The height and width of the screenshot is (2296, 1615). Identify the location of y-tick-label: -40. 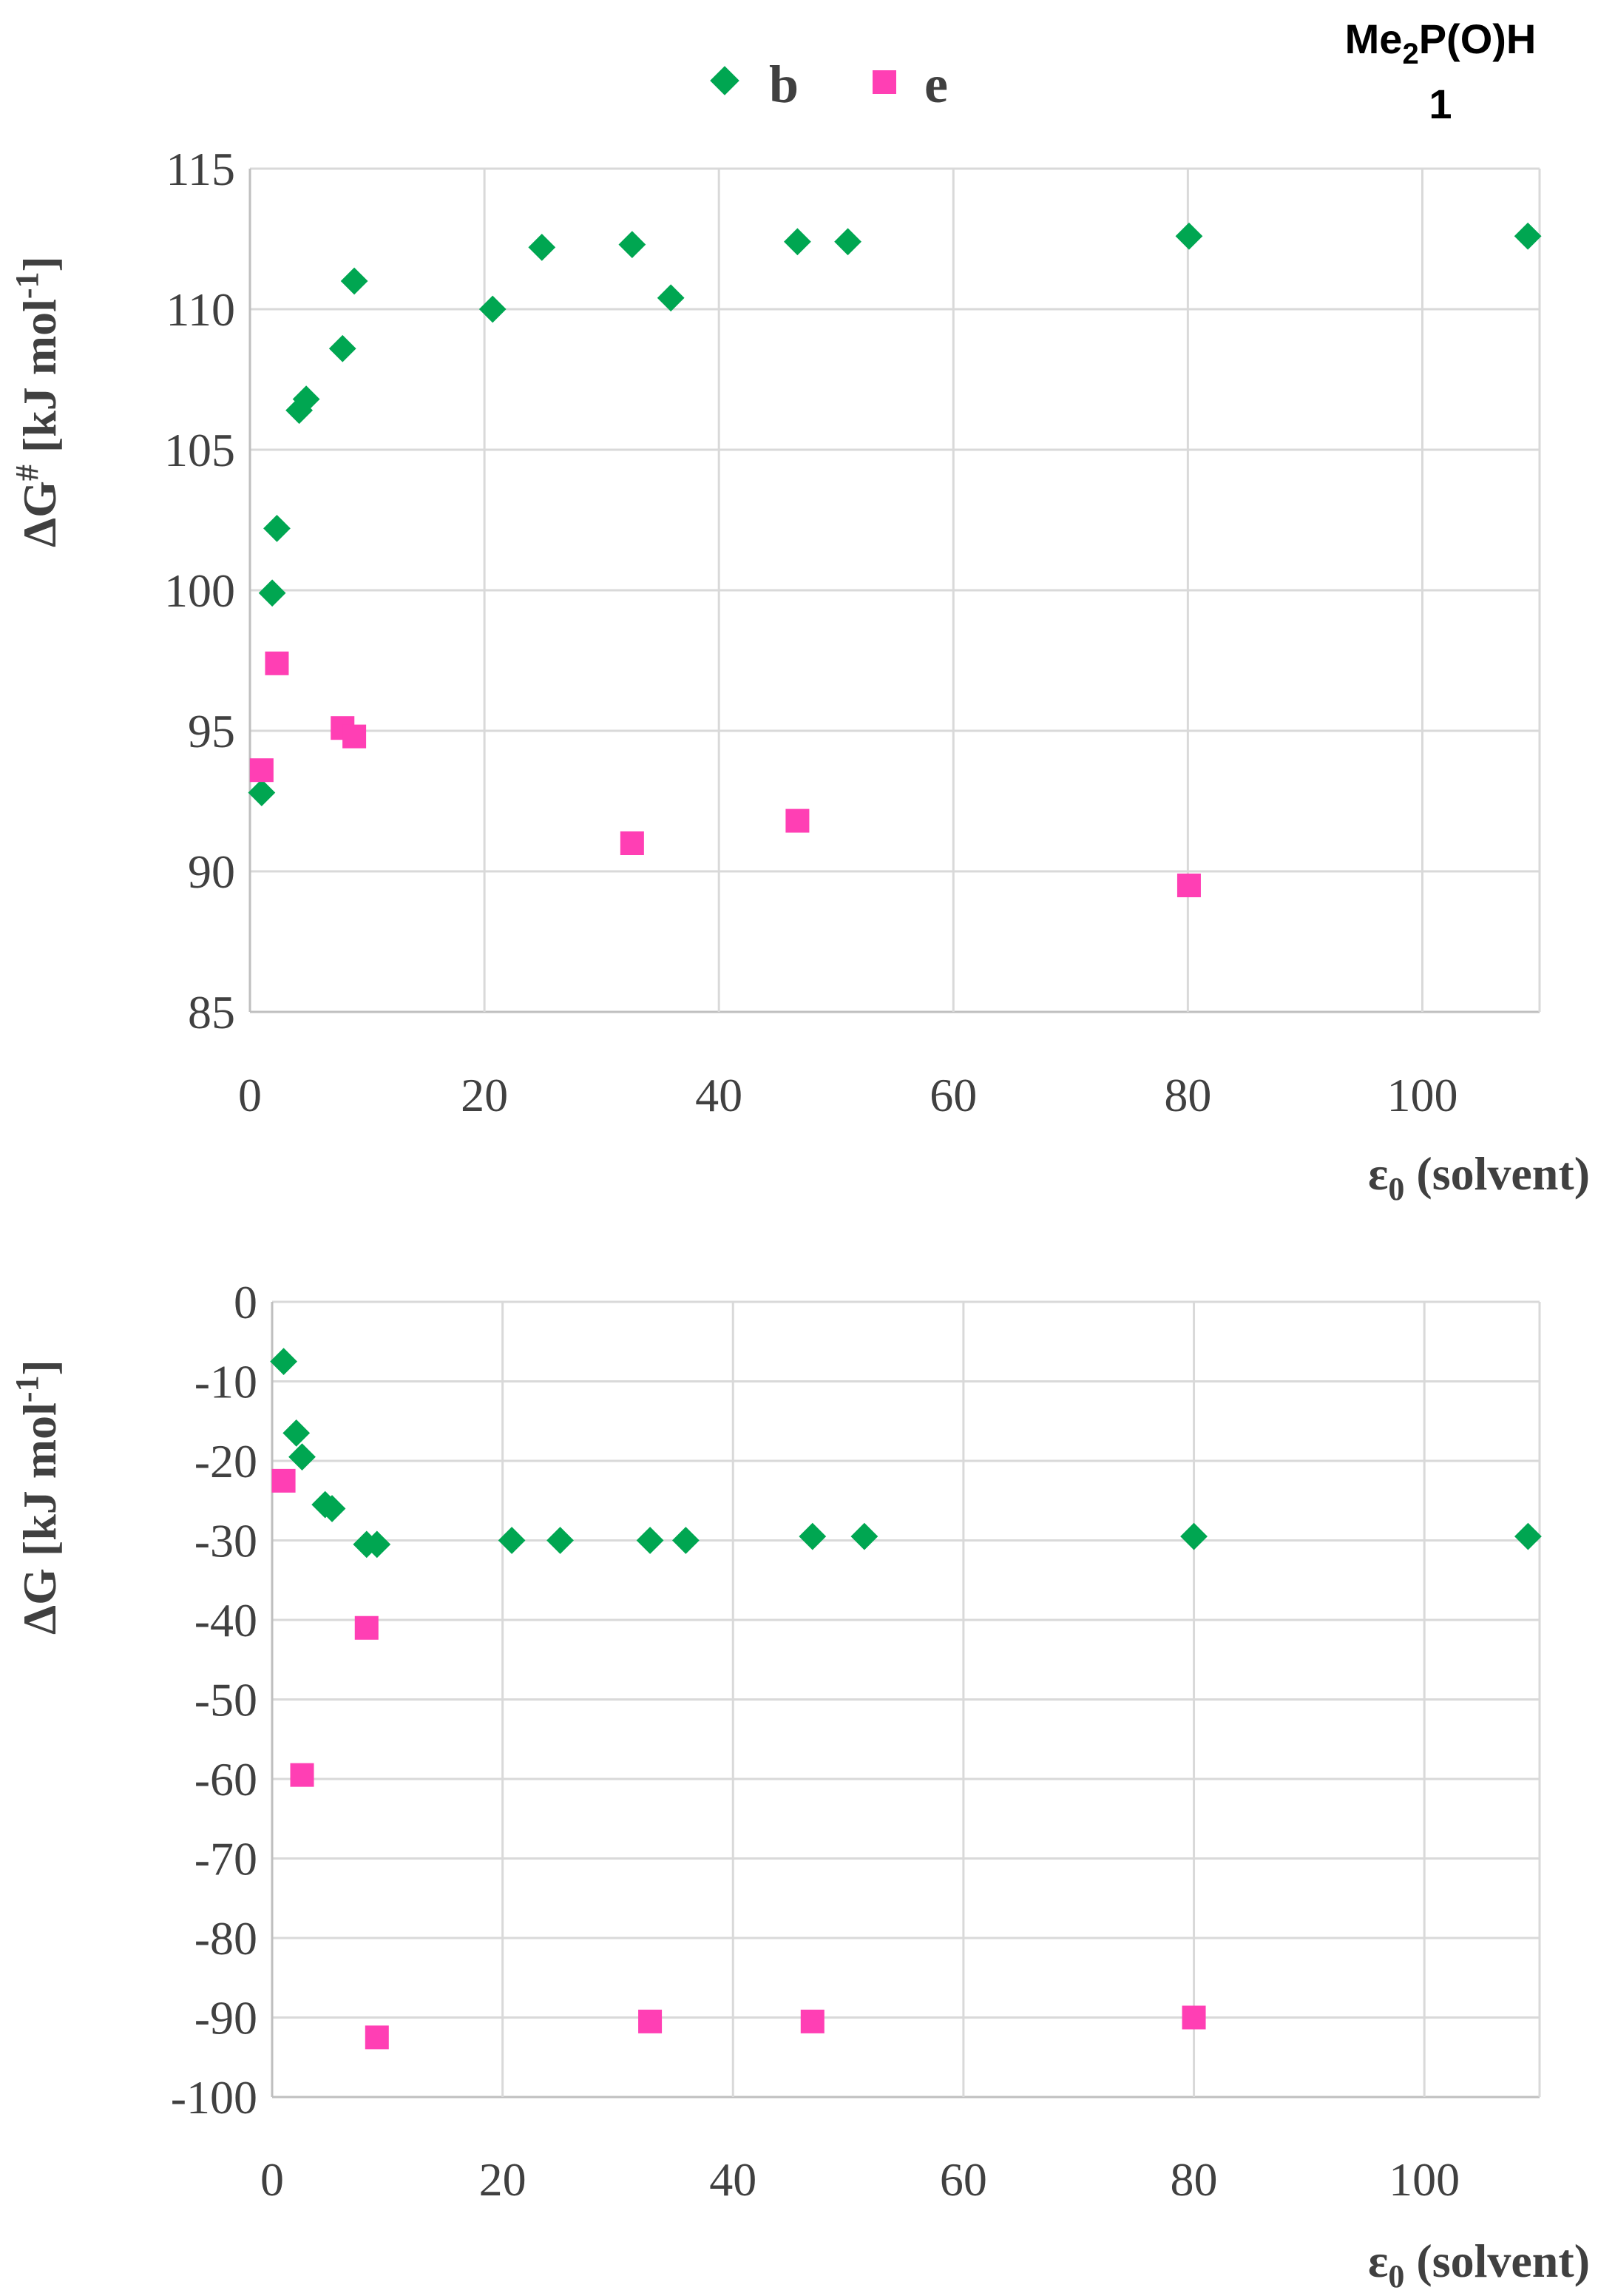
(225, 1621).